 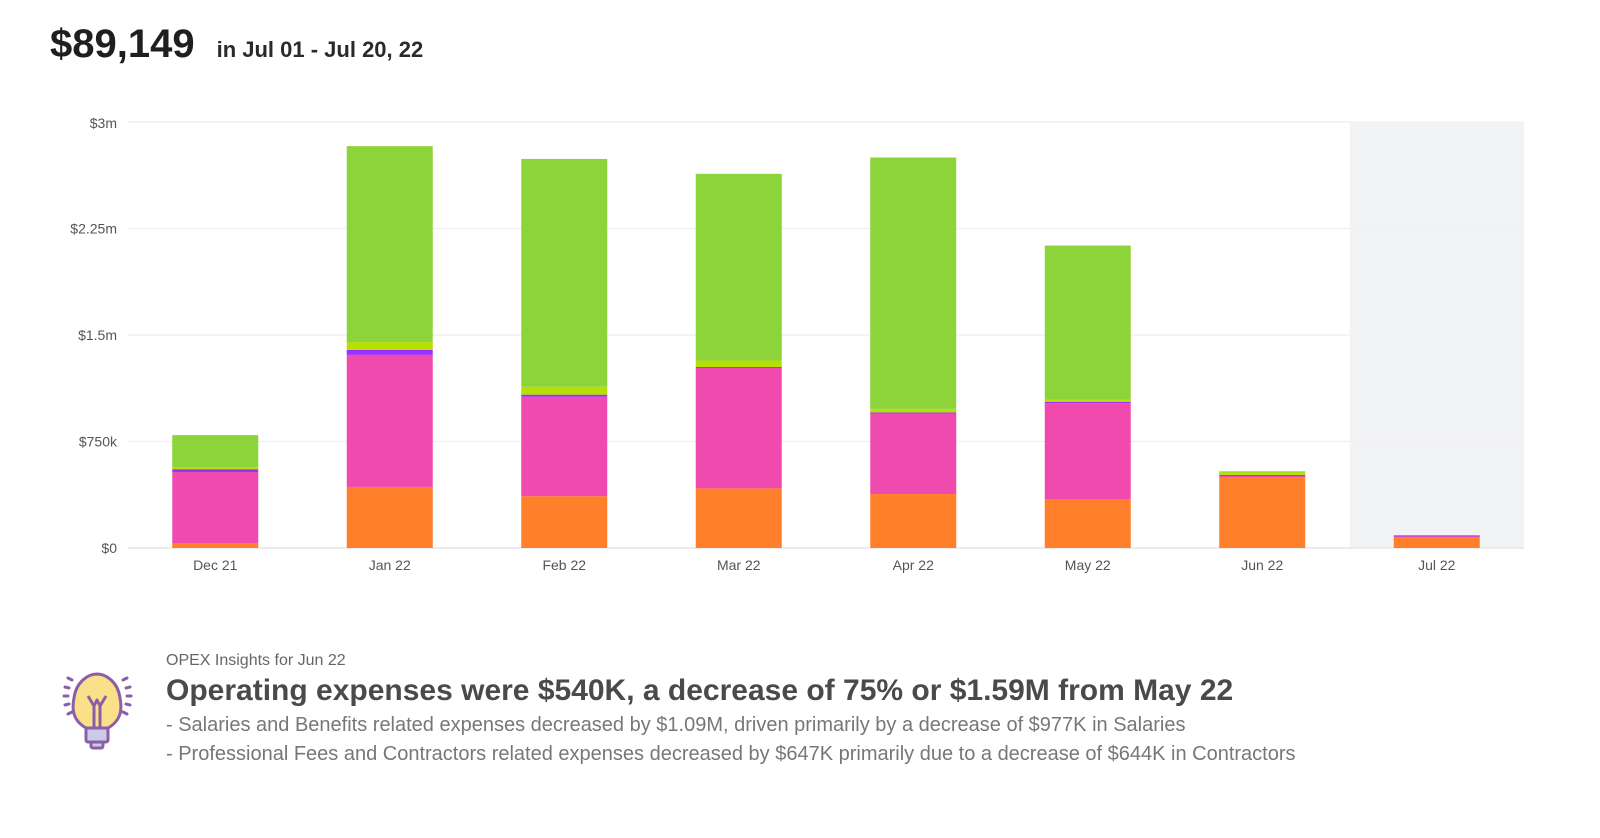 I want to click on y-tick-label: $1.5m, so click(x=97, y=335).